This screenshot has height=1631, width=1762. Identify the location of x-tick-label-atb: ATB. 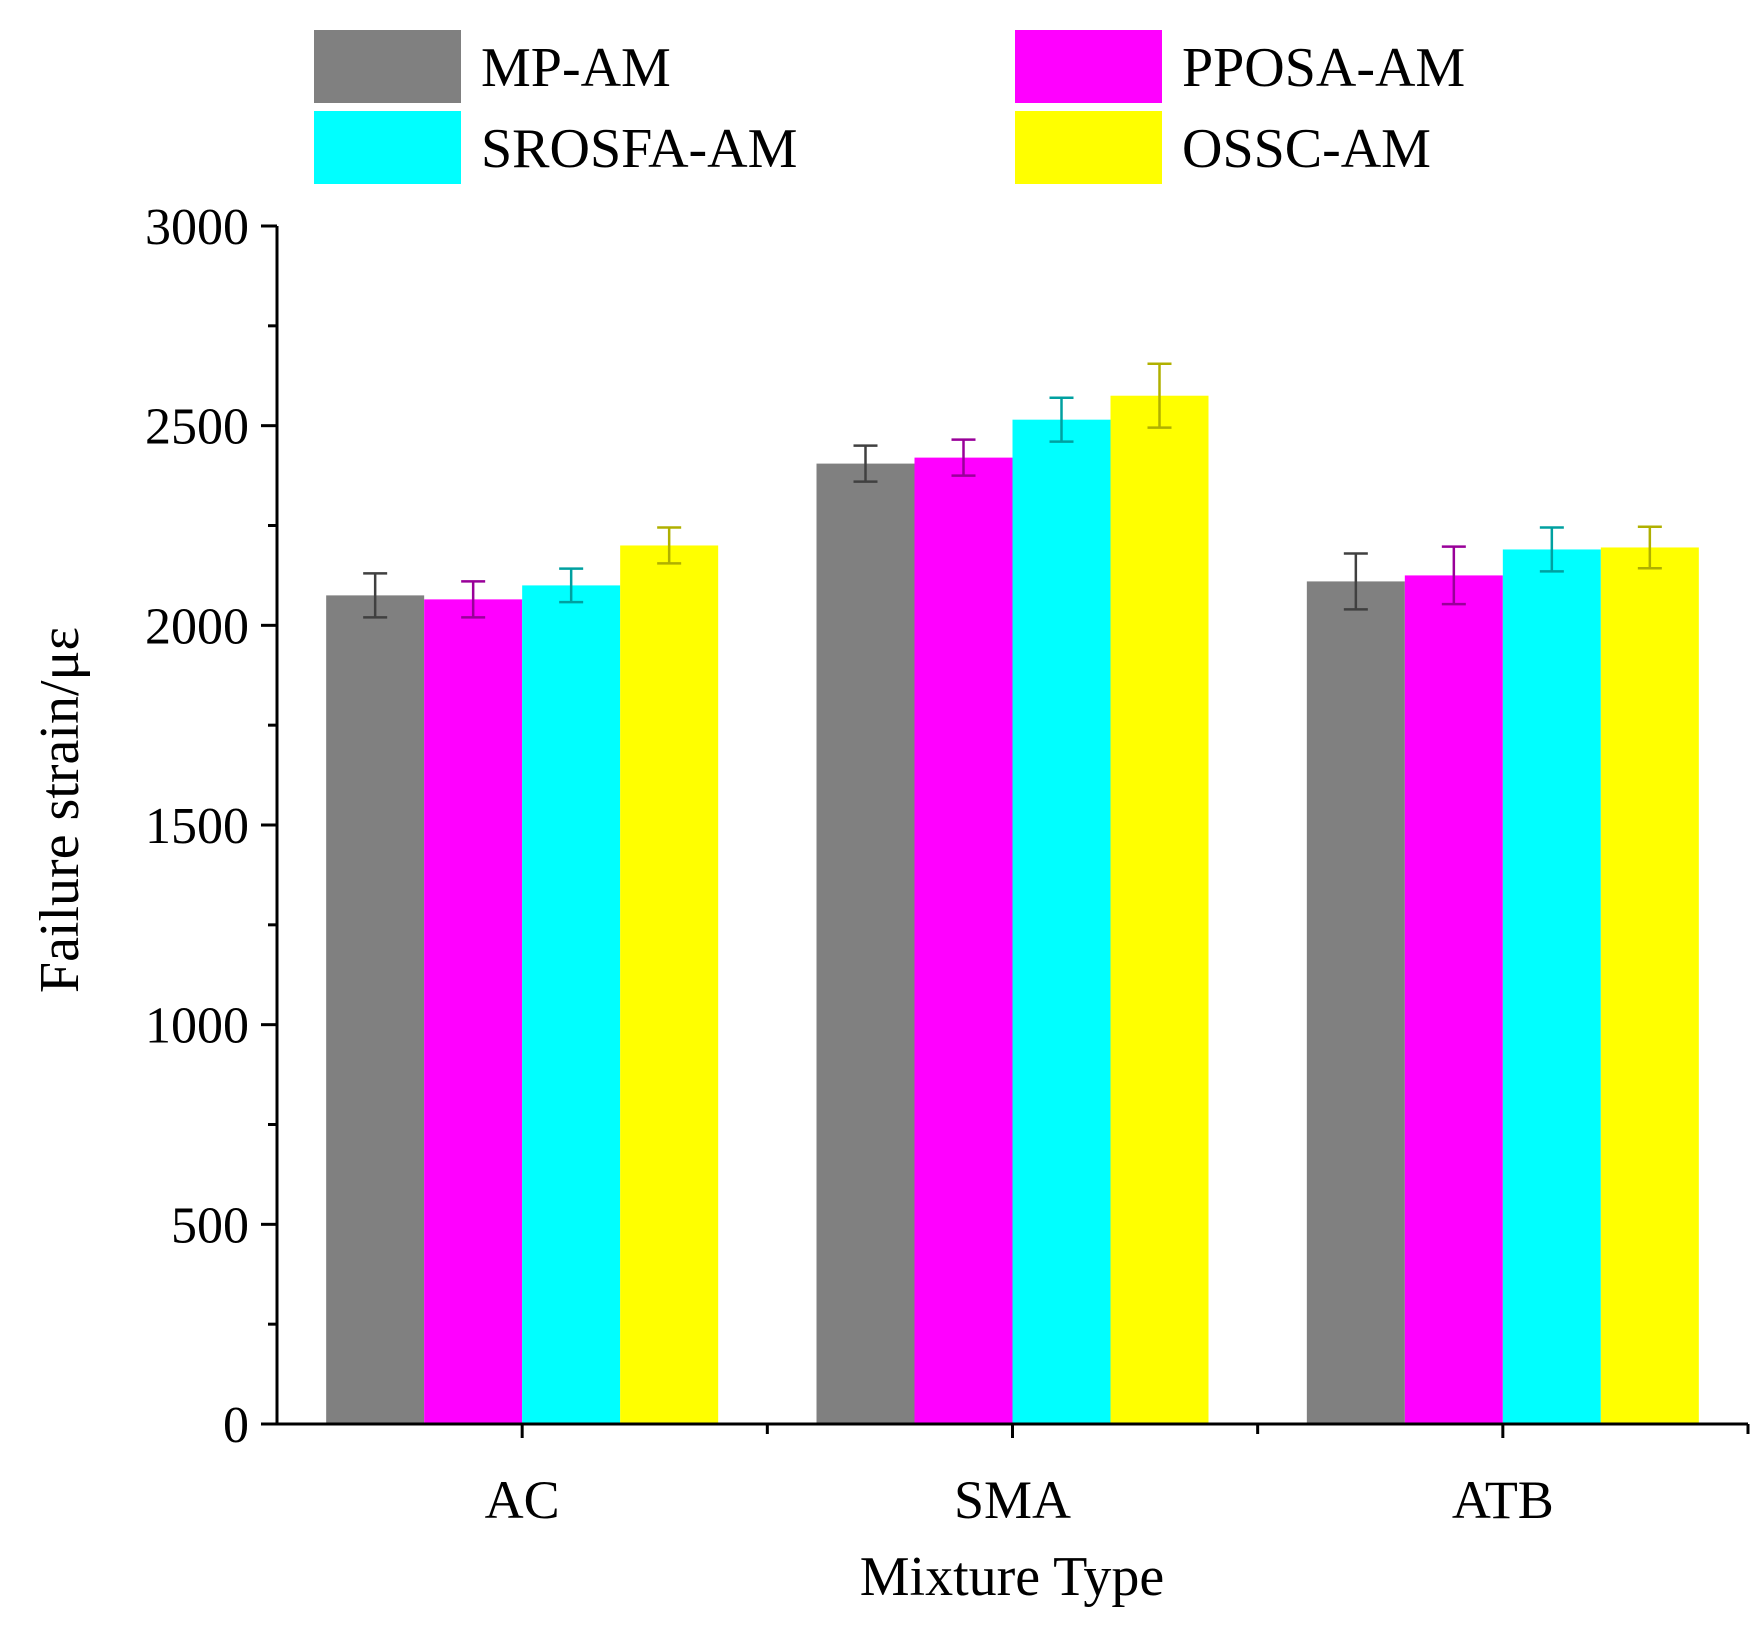
(1503, 1500).